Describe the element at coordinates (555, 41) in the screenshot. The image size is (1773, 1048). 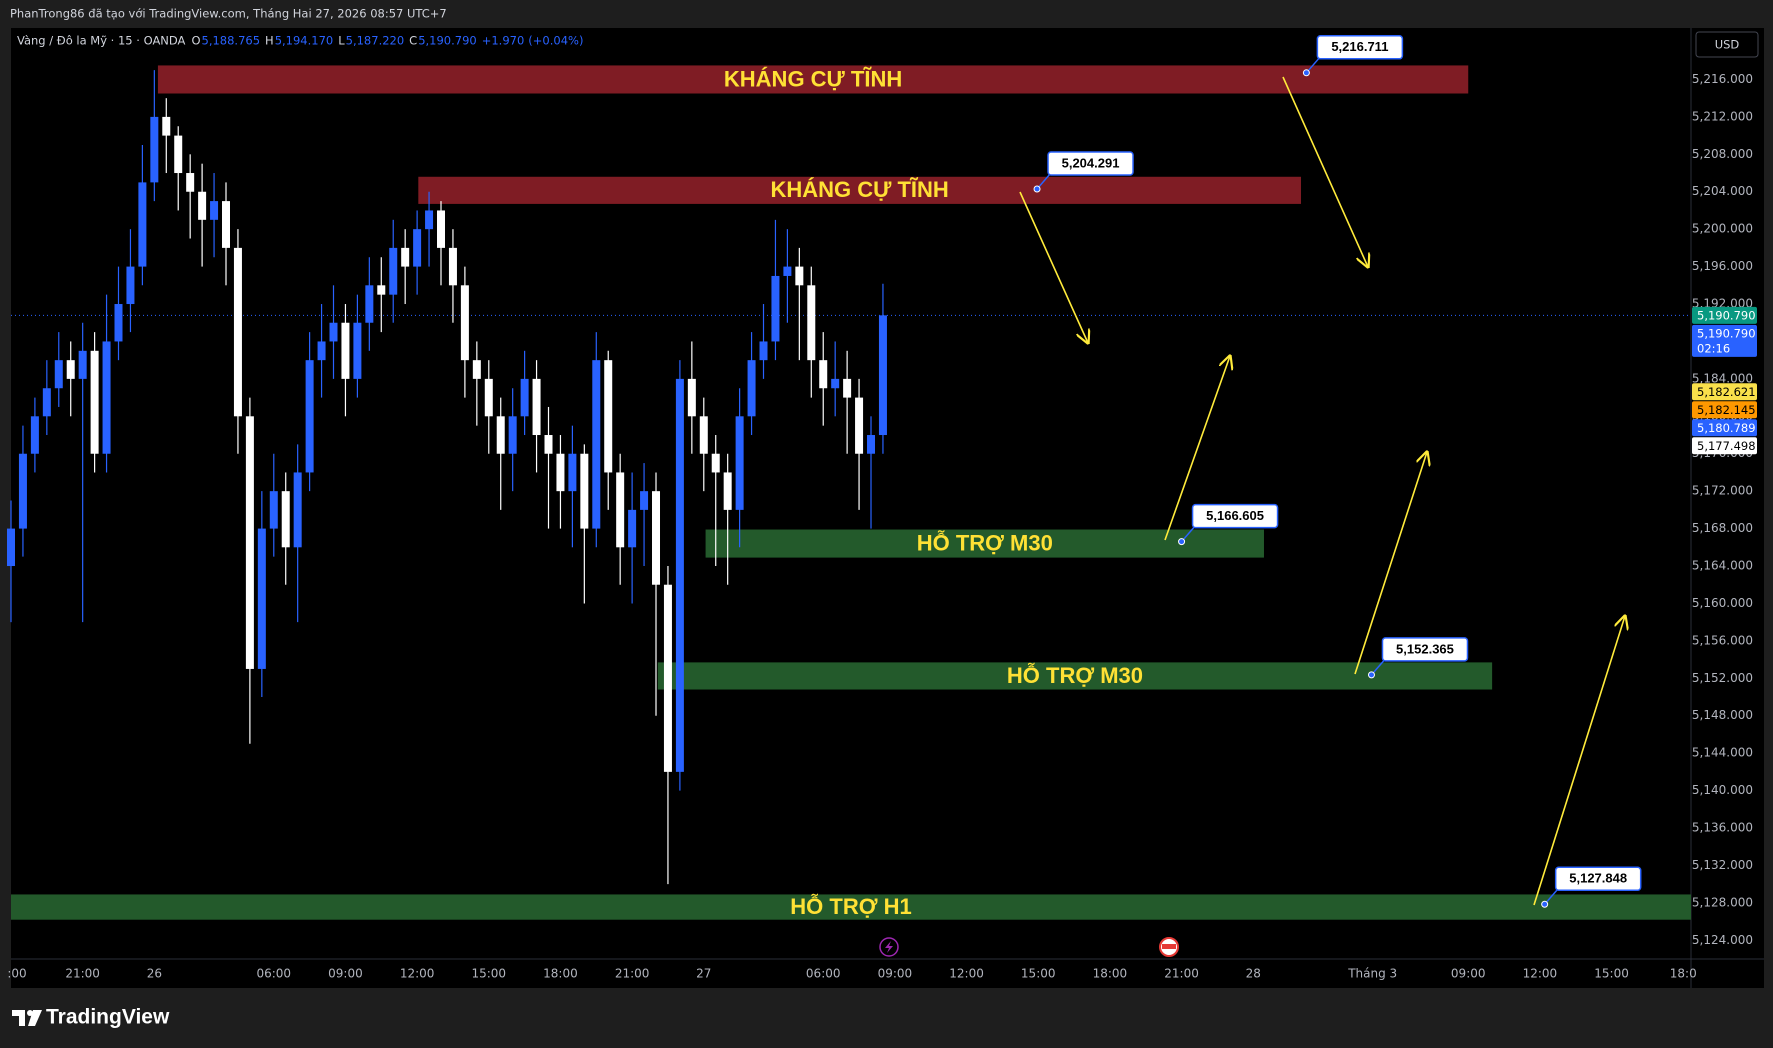
I see `change-pct: (+0.04%)` at that location.